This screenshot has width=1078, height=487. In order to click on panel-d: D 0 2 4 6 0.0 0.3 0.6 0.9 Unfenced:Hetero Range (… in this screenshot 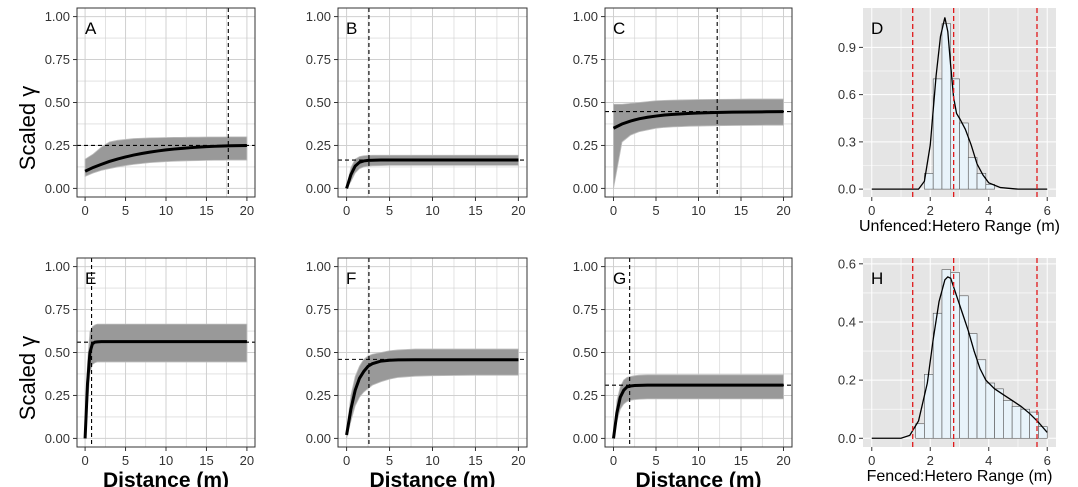, I will do `click(949, 121)`.